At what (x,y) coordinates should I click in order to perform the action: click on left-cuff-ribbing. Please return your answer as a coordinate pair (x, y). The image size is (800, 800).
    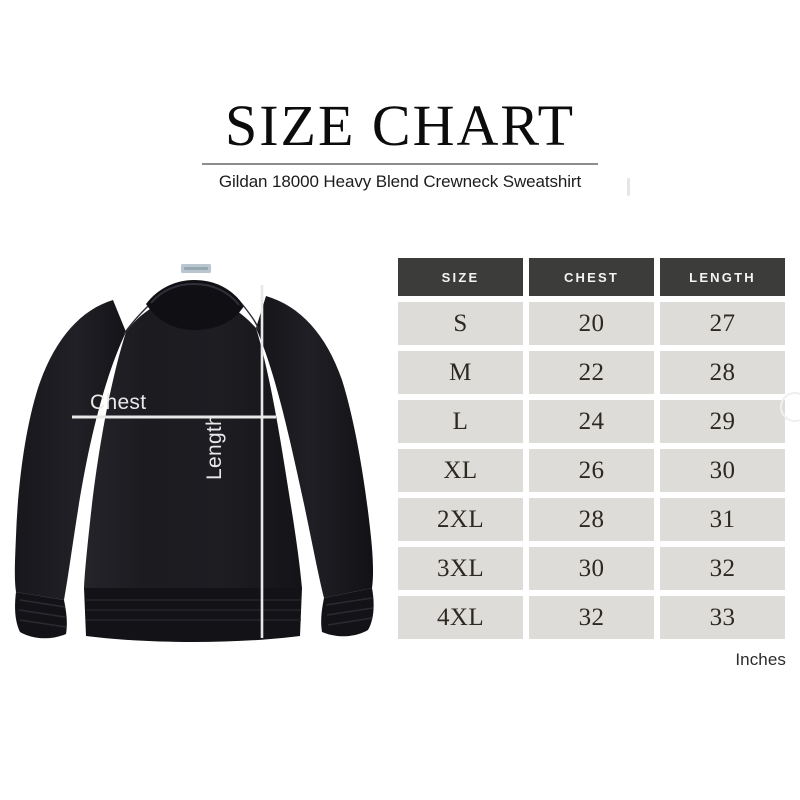
    Looking at the image, I should click on (42, 613).